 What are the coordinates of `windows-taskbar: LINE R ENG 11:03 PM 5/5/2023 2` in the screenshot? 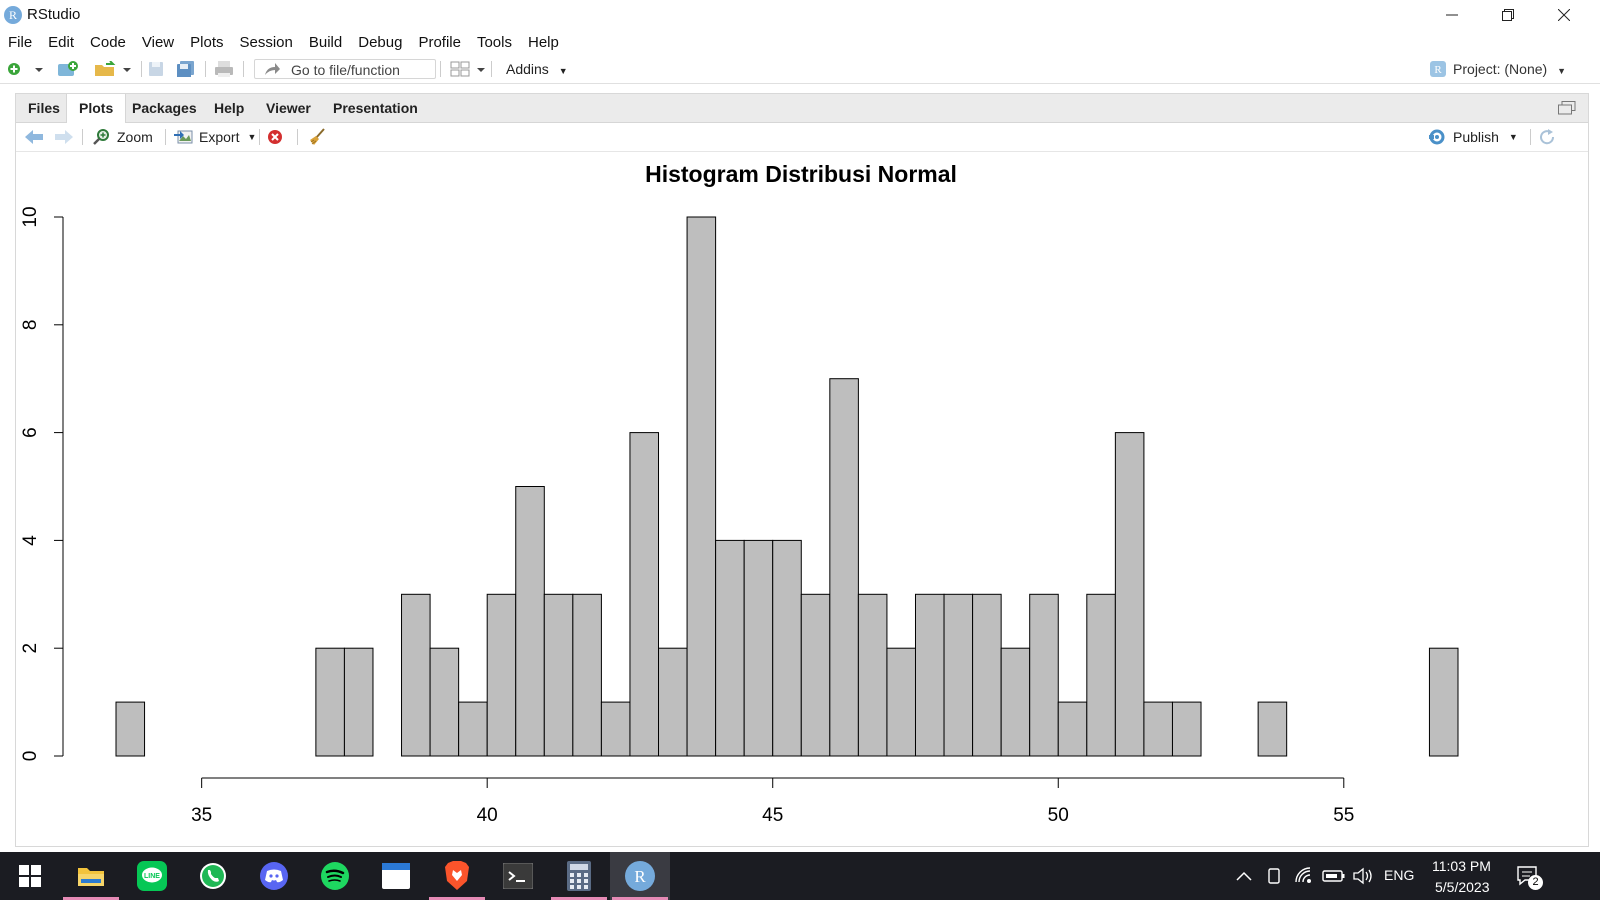 It's located at (800, 876).